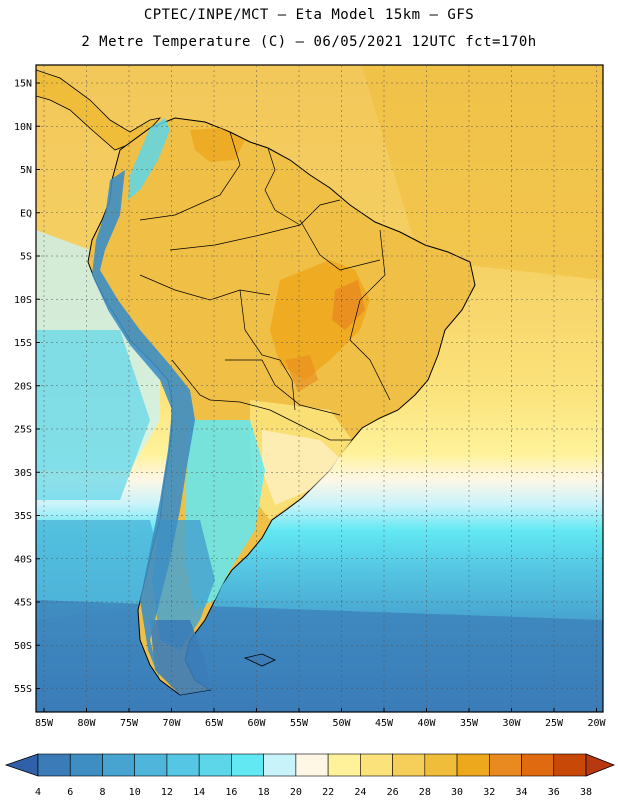 This screenshot has width=618, height=800. What do you see at coordinates (199, 792) in the screenshot?
I see `colorbar-tick-label: 14` at bounding box center [199, 792].